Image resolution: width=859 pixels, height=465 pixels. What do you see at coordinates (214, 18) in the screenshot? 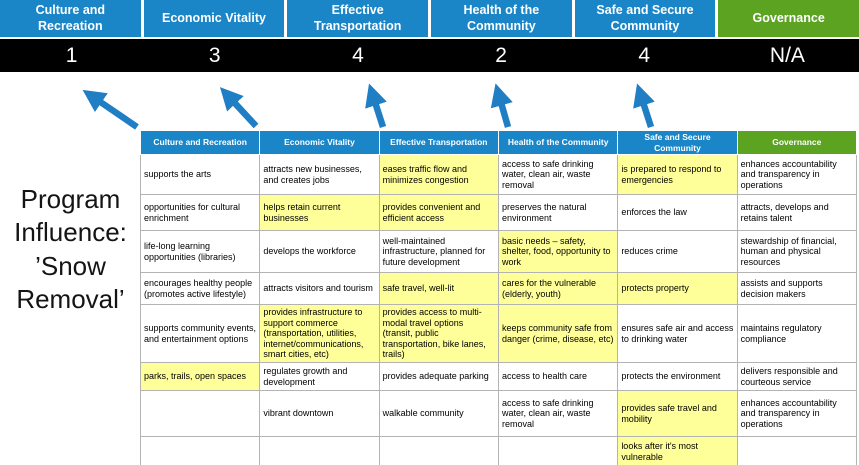
I see `pillar-header-economic-vitality: Economic Vitality` at bounding box center [214, 18].